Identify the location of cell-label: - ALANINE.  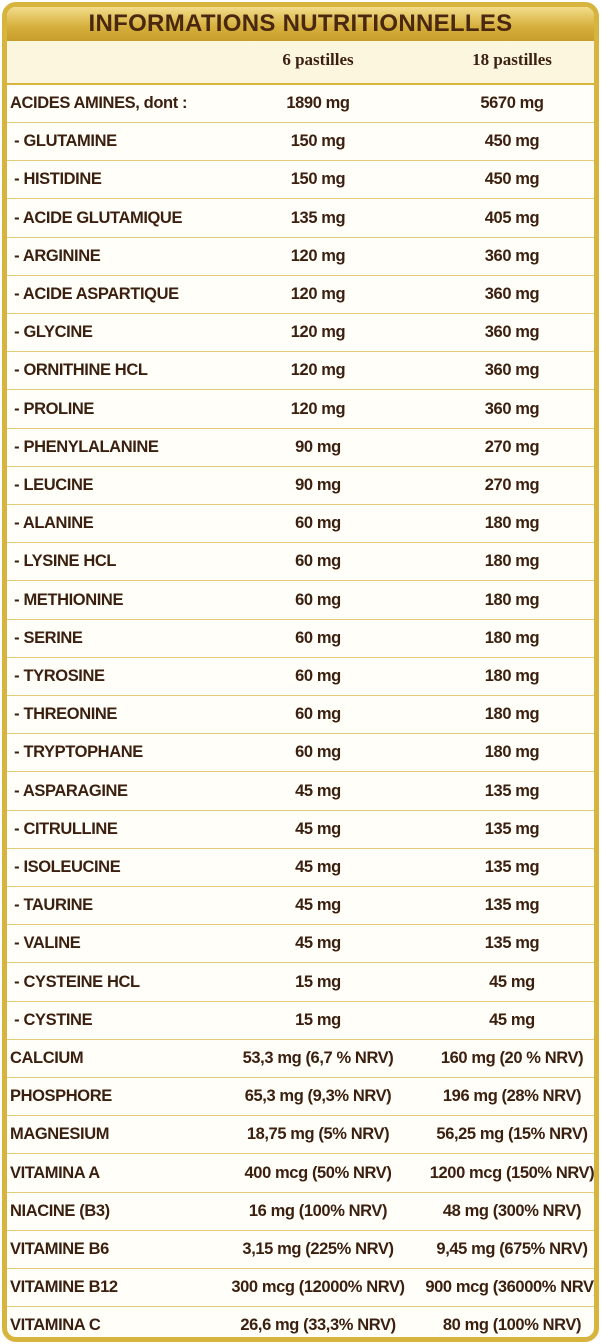
(52, 523).